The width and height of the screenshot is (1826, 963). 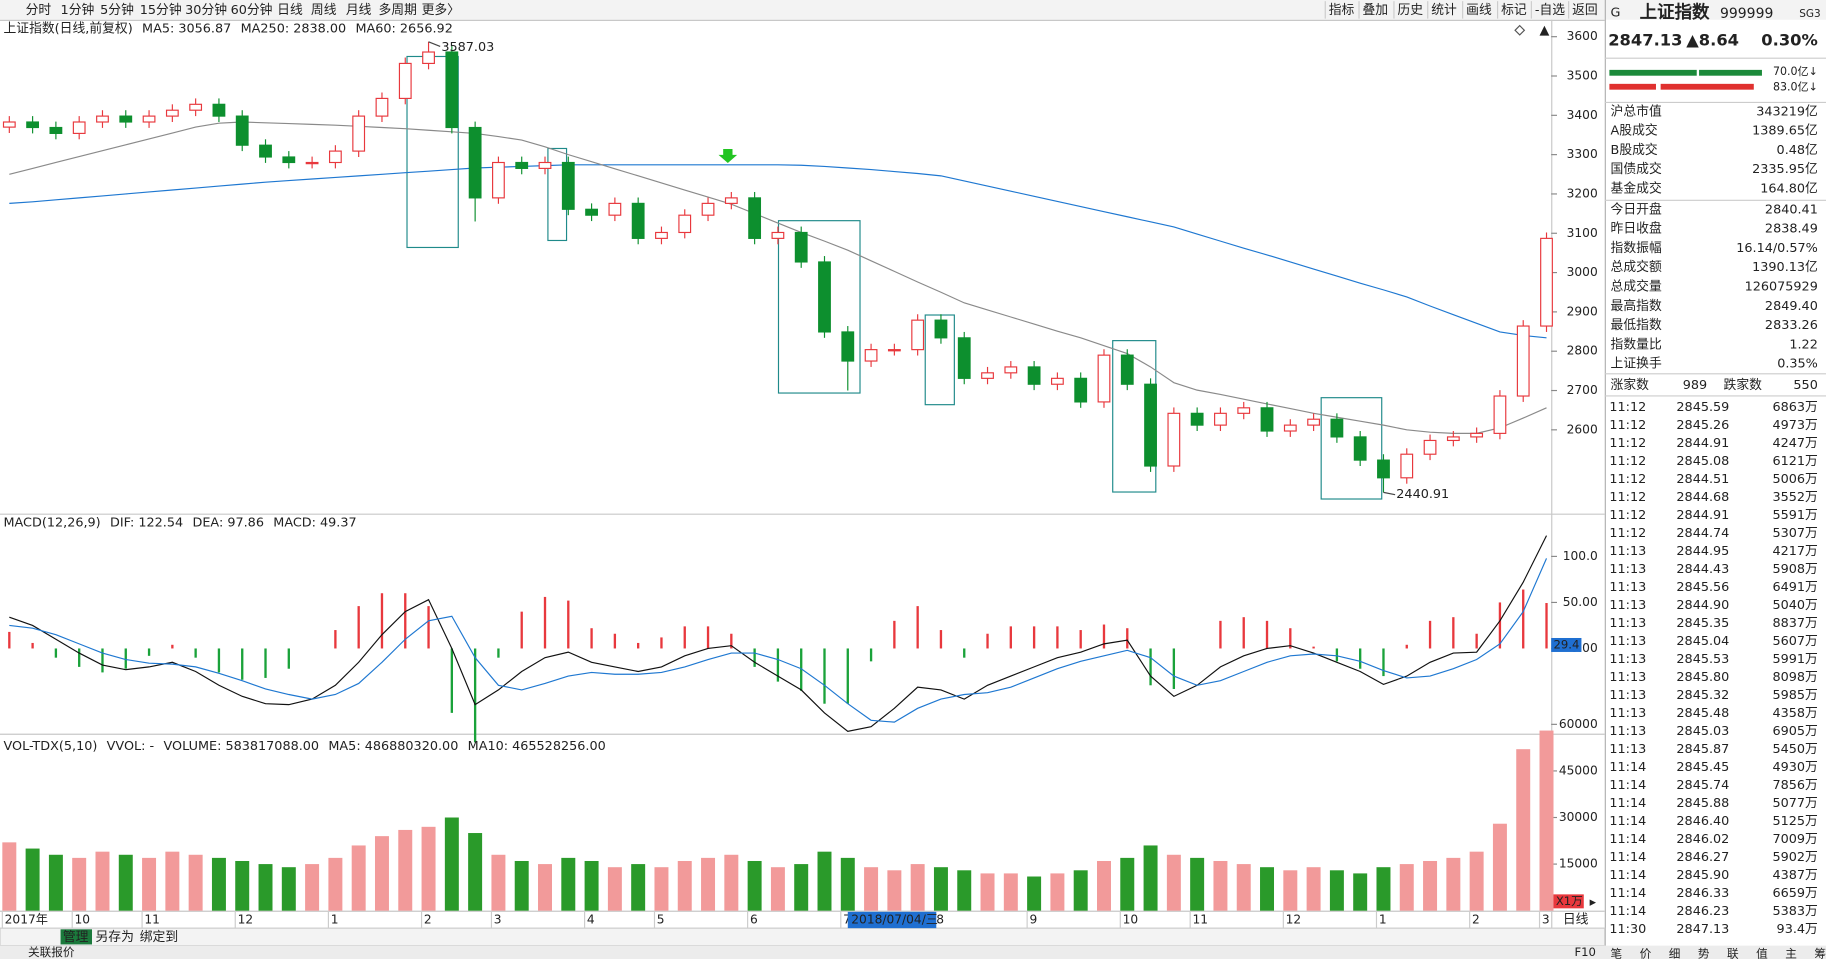 I want to click on info-value: 343219亿, so click(x=1787, y=111).